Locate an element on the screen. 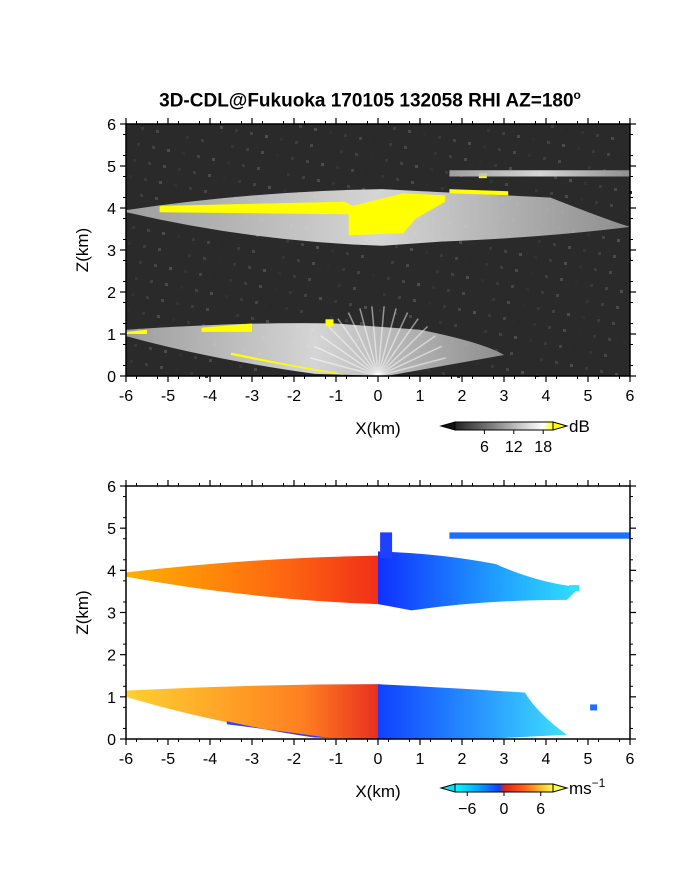 This screenshot has height=880, width=680. x-tick-label: -4 is located at coordinates (210, 759).